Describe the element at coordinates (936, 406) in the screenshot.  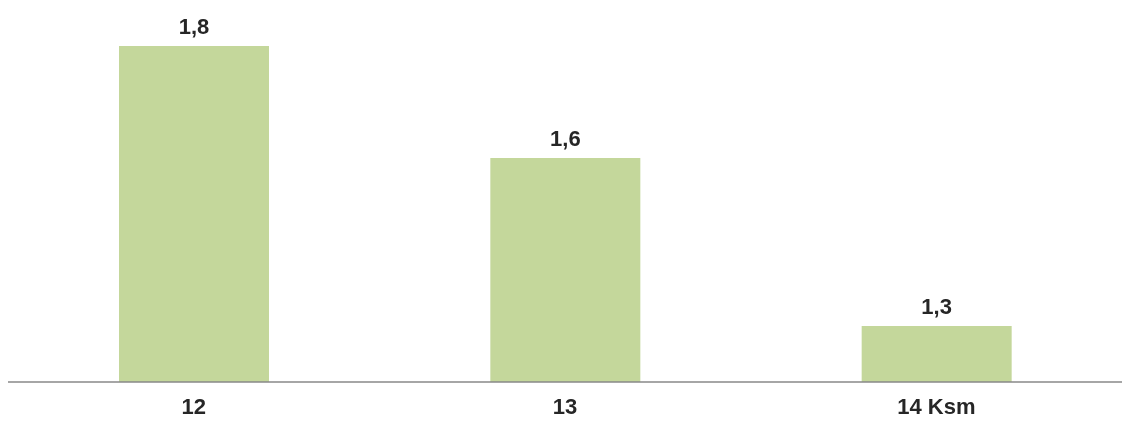
I see `x-tick-label: 14 Ksm` at that location.